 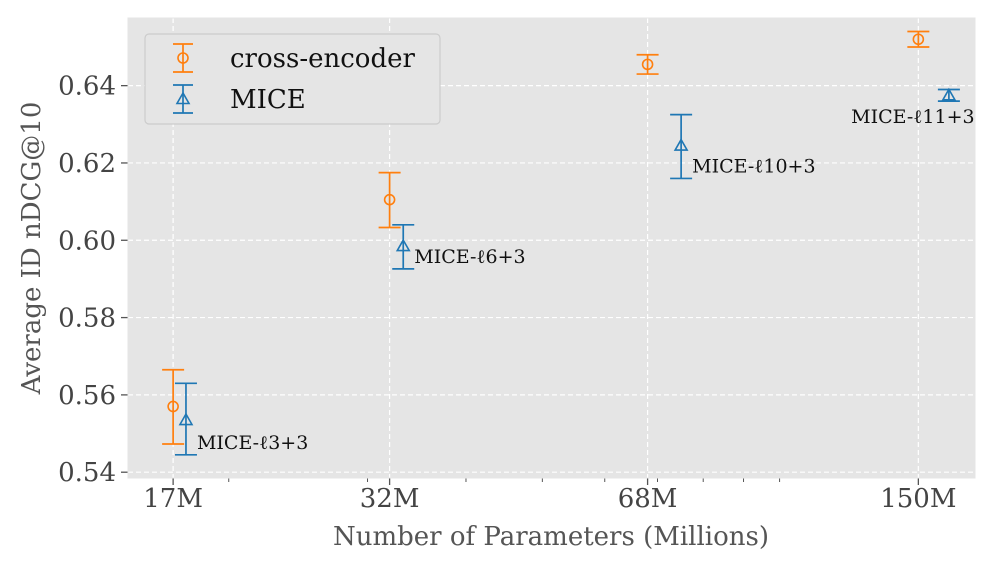 What do you see at coordinates (32, 249) in the screenshot?
I see `y-axis-label: Average ID nDCG@10` at bounding box center [32, 249].